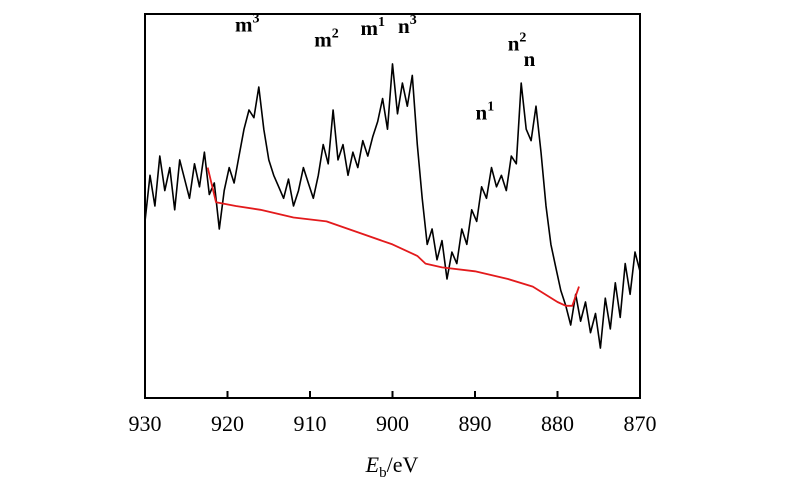 The width and height of the screenshot is (800, 493). I want to click on x-tick-label: 870, so click(640, 423).